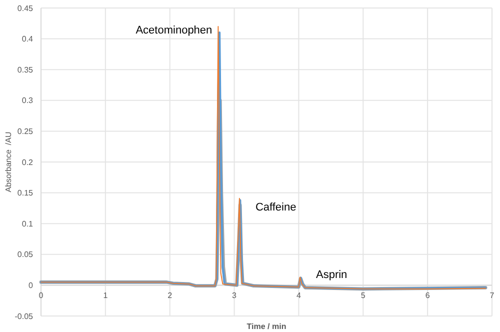 The height and width of the screenshot is (332, 500). I want to click on y-tick-label: 0.15, so click(25, 193).